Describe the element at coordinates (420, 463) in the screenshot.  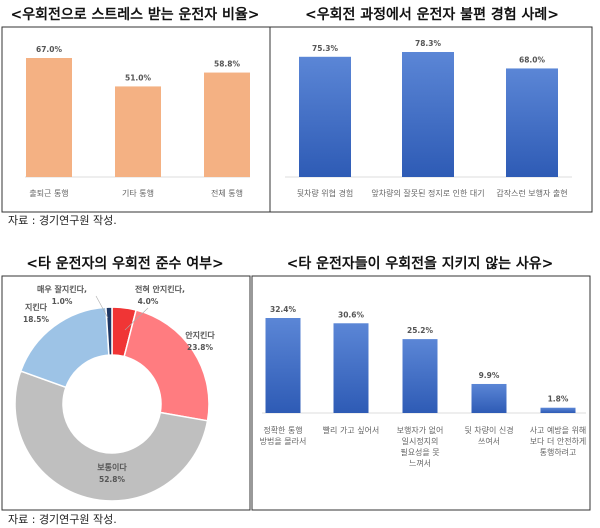
I see `category-label: 느껴서` at that location.